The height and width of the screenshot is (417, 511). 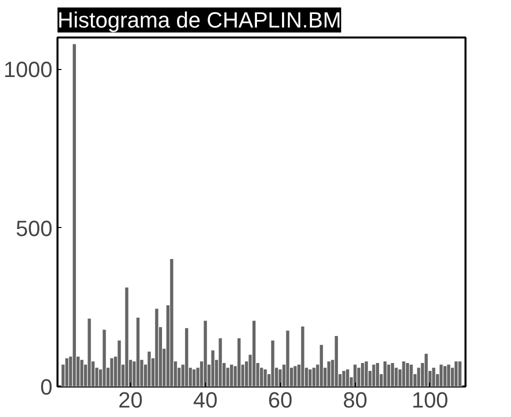 I want to click on y-tick-label: 0, so click(x=46, y=387).